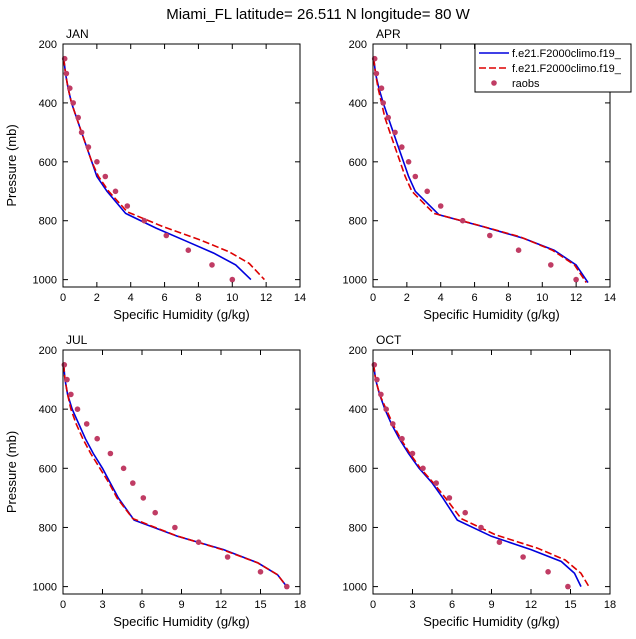  What do you see at coordinates (77, 34) in the screenshot?
I see `panel-label-jan: JAN` at bounding box center [77, 34].